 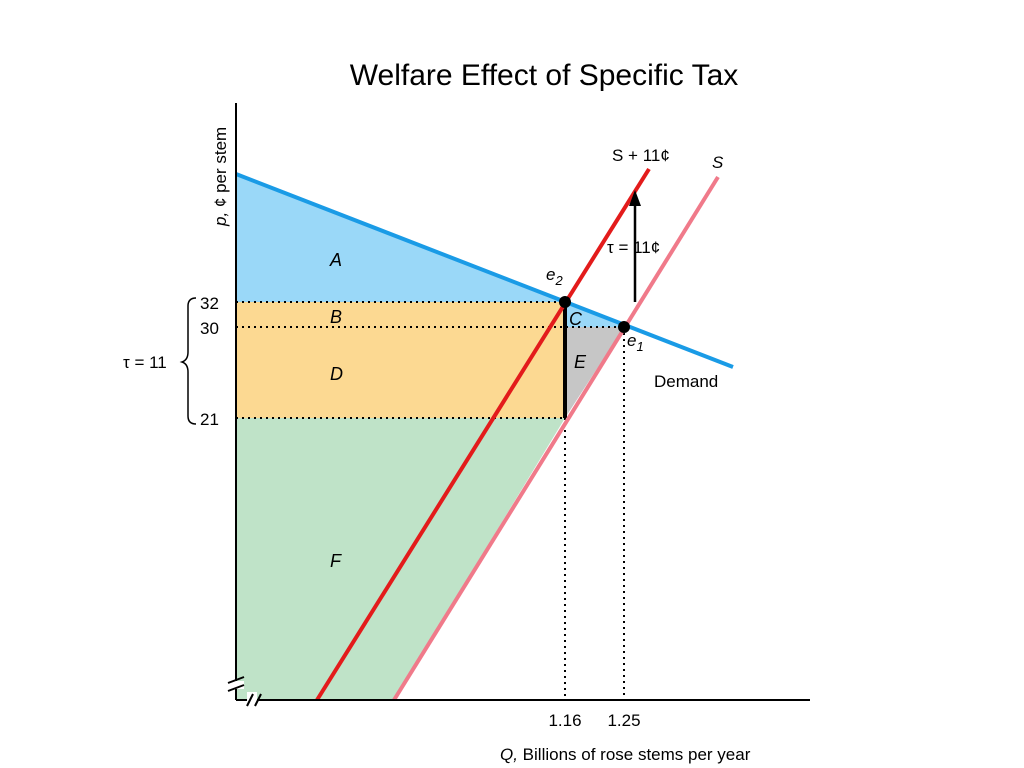 What do you see at coordinates (565, 302) in the screenshot?
I see `point-e2` at bounding box center [565, 302].